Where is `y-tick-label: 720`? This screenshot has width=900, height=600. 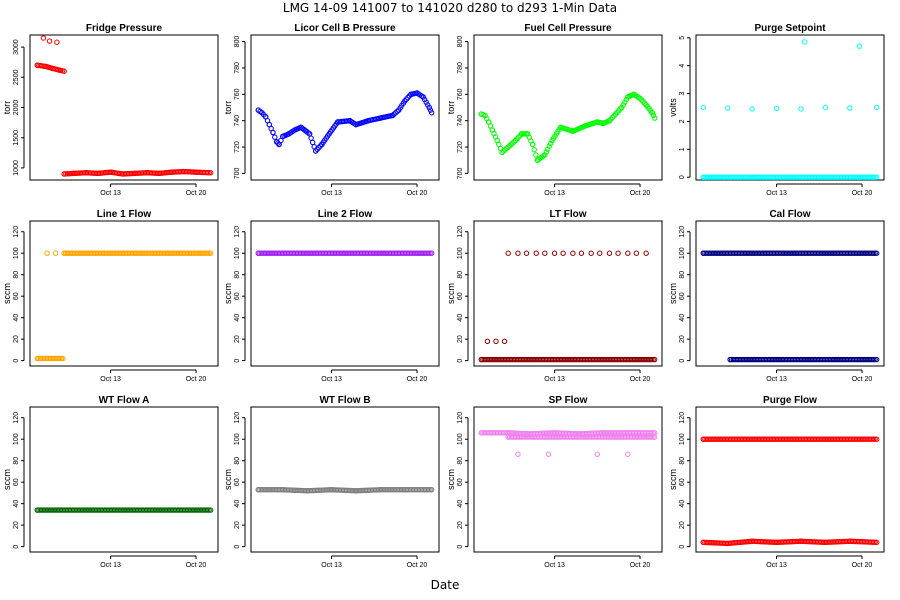
y-tick-label: 720 is located at coordinates (460, 147).